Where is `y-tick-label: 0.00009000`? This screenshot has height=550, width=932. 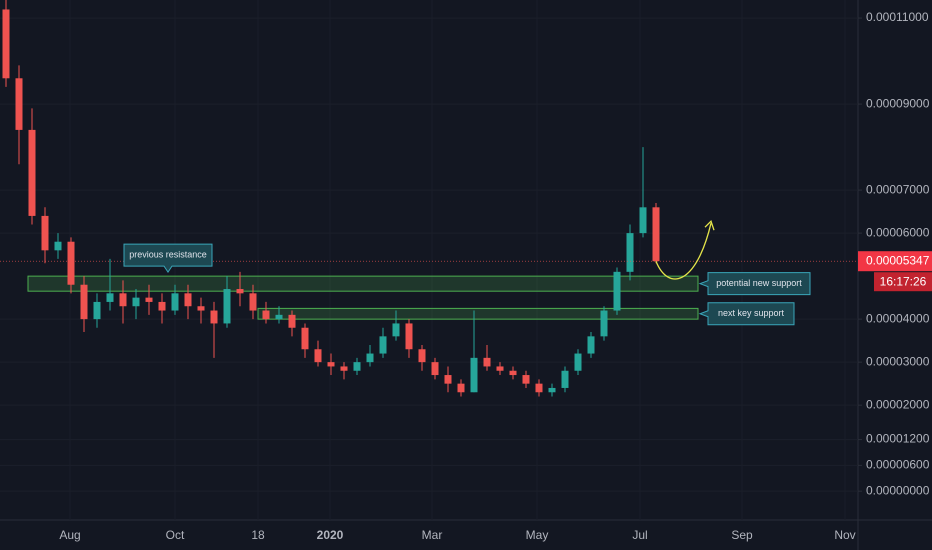
y-tick-label: 0.00009000 is located at coordinates (898, 103).